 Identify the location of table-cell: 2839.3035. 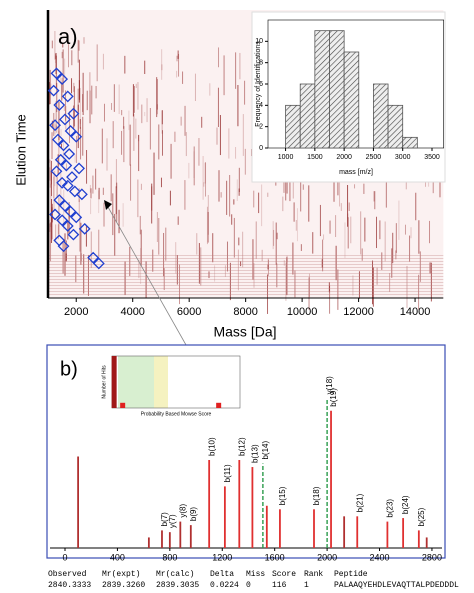
(177, 585).